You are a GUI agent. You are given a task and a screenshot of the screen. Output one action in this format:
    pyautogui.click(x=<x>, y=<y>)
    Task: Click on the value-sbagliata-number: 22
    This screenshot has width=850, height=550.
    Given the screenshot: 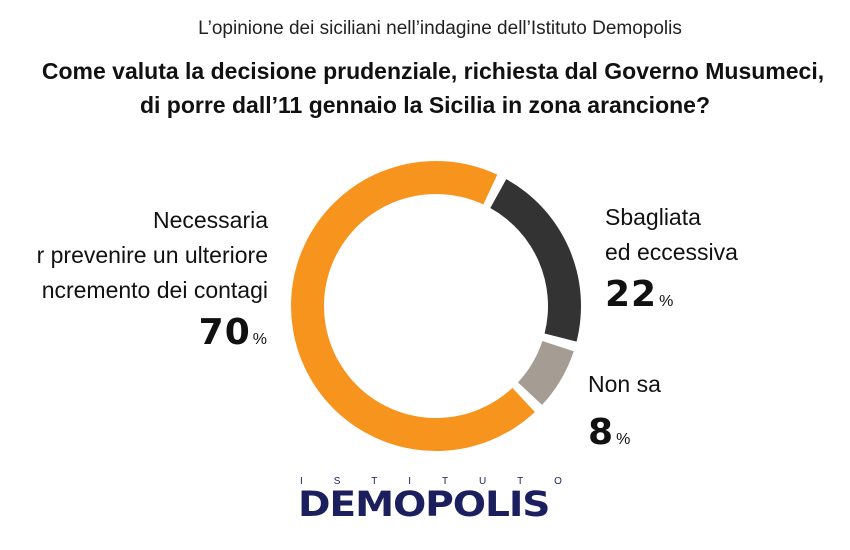 What is the action you would take?
    pyautogui.click(x=631, y=294)
    